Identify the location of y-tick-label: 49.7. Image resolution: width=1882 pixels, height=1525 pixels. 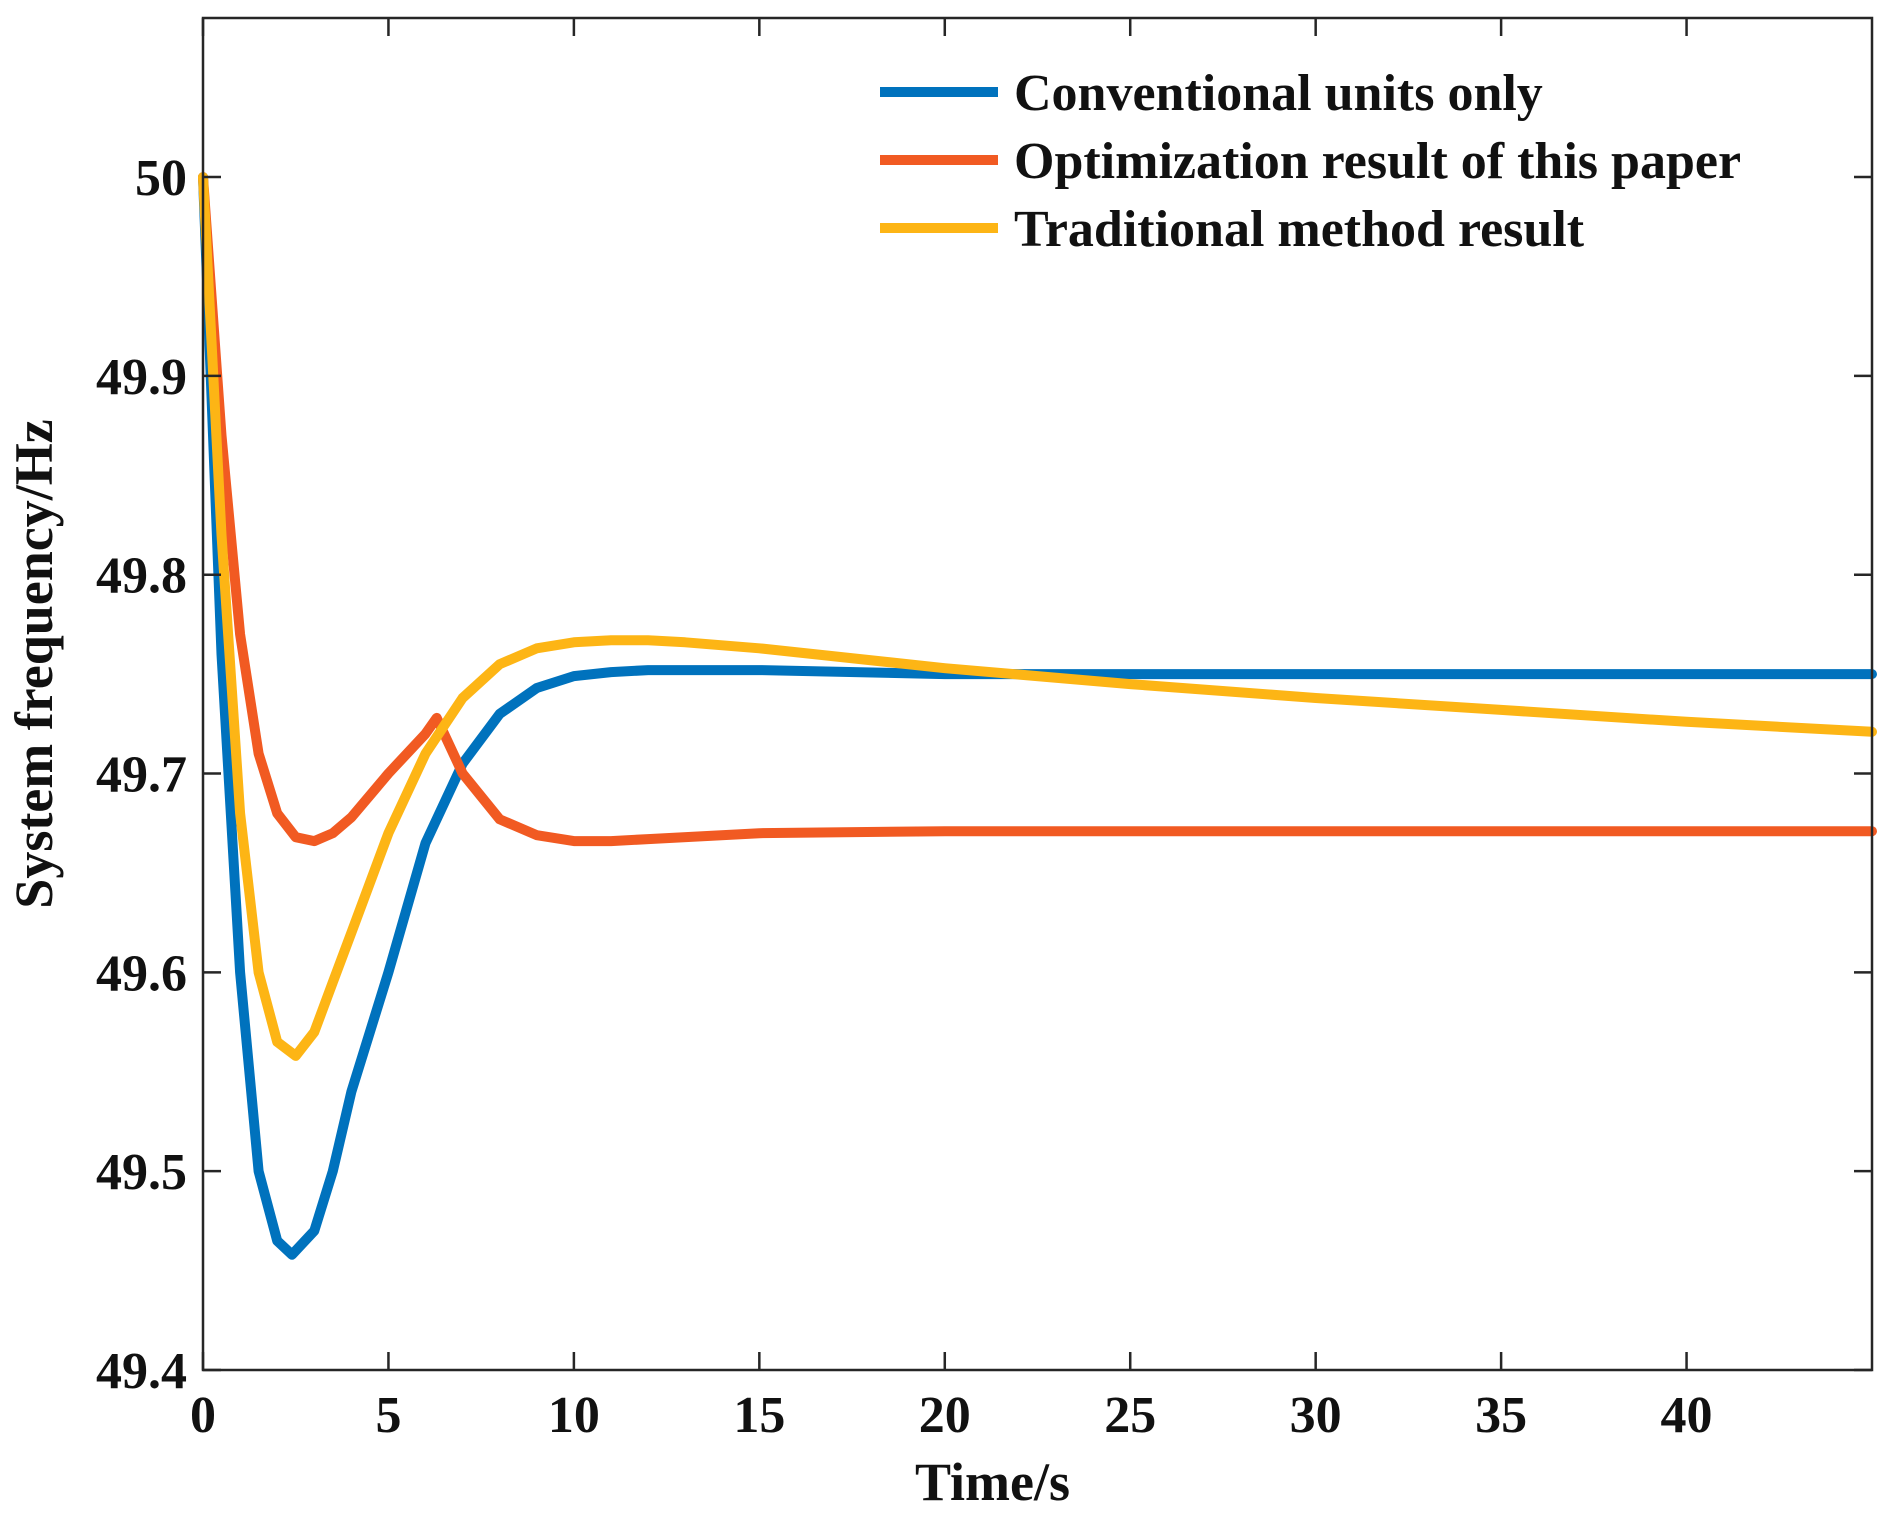
(141, 775).